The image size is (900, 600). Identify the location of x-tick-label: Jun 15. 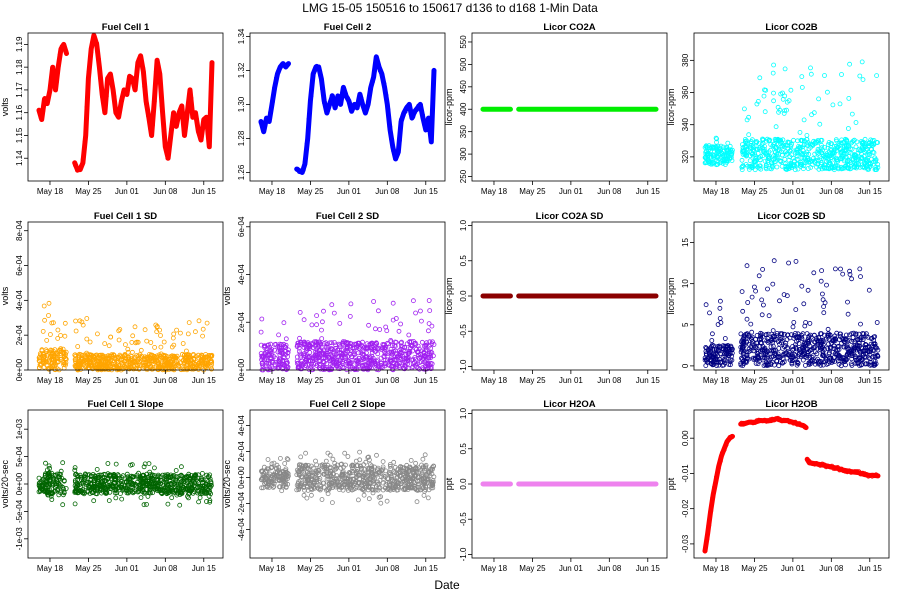
(870, 191).